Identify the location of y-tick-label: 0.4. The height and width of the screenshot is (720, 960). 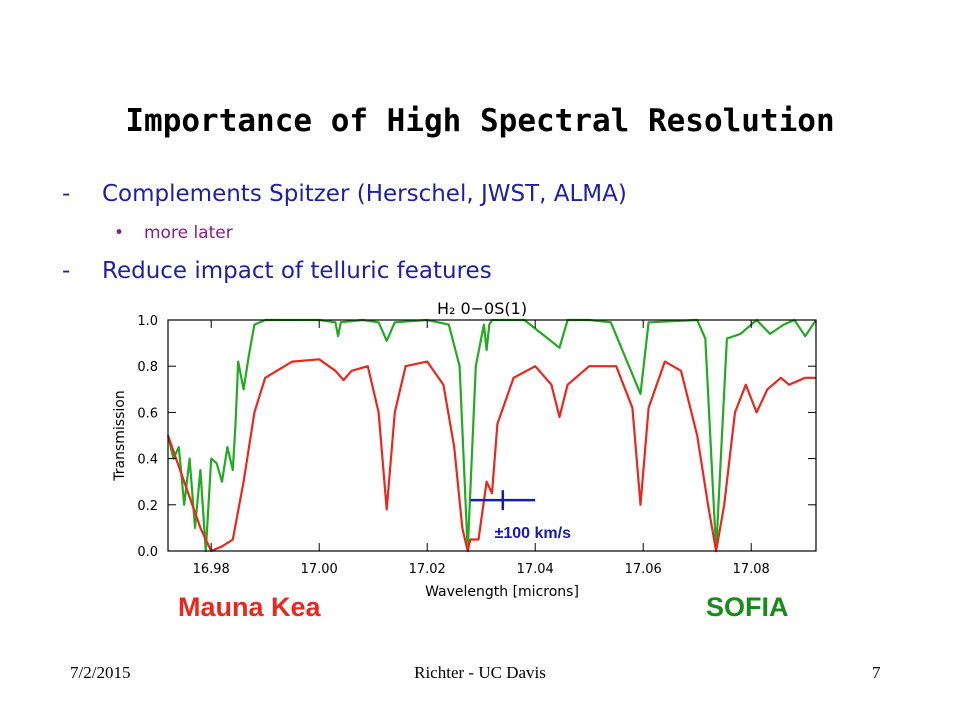
(147, 460).